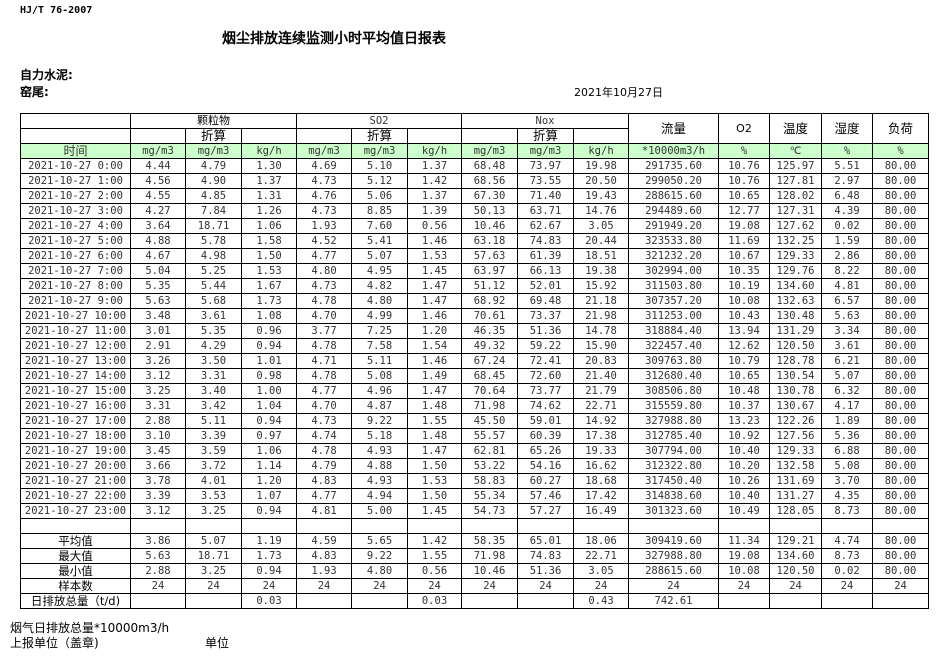 This screenshot has width=946, height=656. Describe the element at coordinates (269, 331) in the screenshot. I see `value-cell: 0.96` at that location.